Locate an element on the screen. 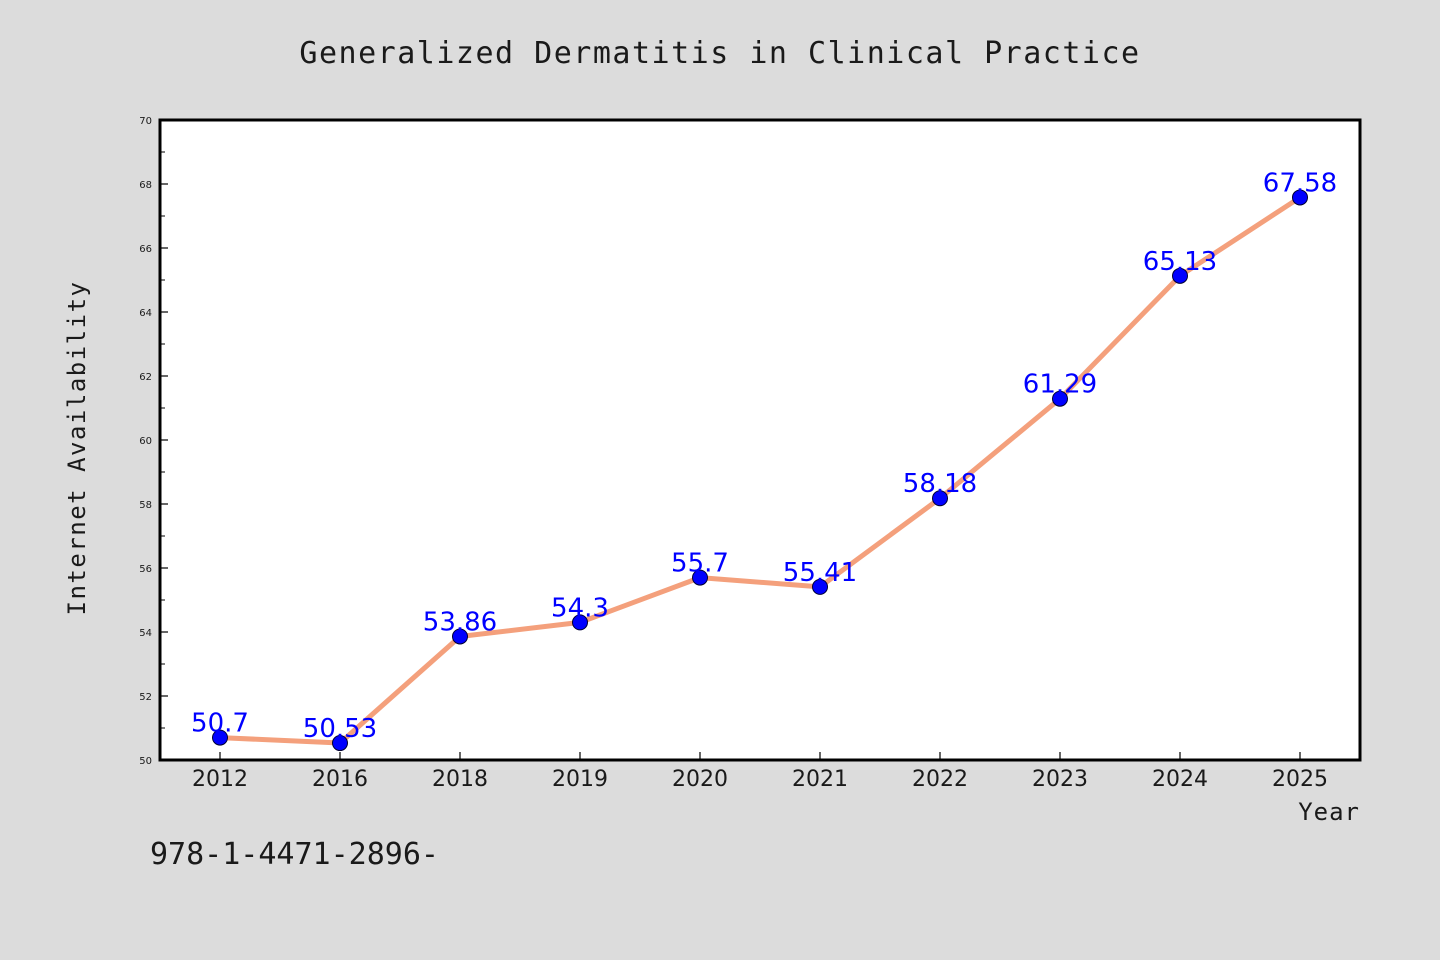 The height and width of the screenshot is (960, 1440). x-tick-label: 2016 is located at coordinates (340, 779).